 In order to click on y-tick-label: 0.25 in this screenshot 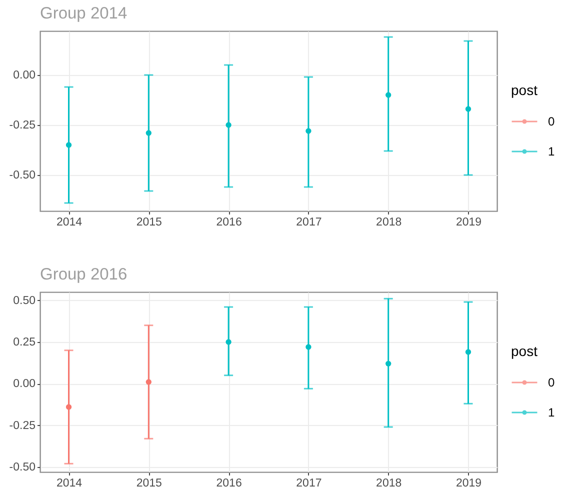, I will do `click(24, 342)`.